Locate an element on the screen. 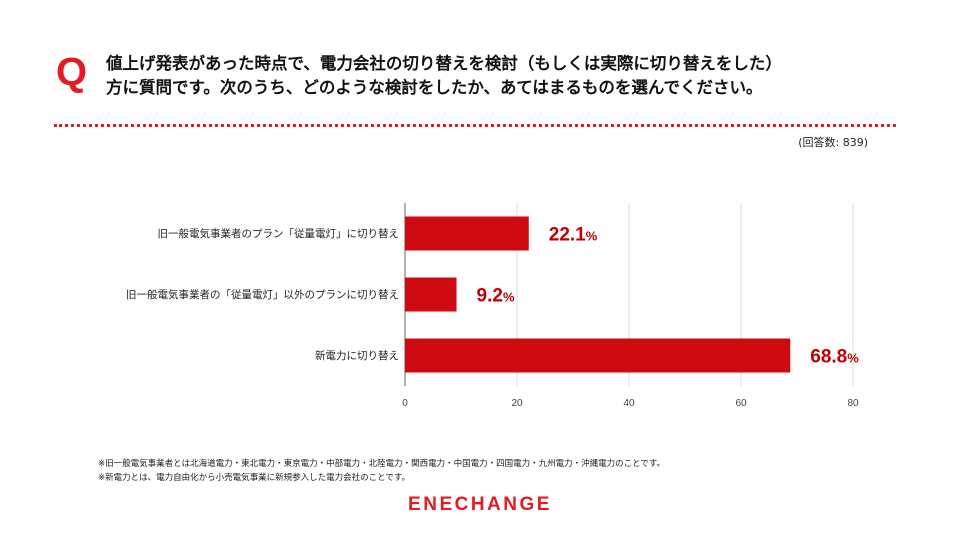 The height and width of the screenshot is (540, 960). x-tick-label: 40 is located at coordinates (629, 403).